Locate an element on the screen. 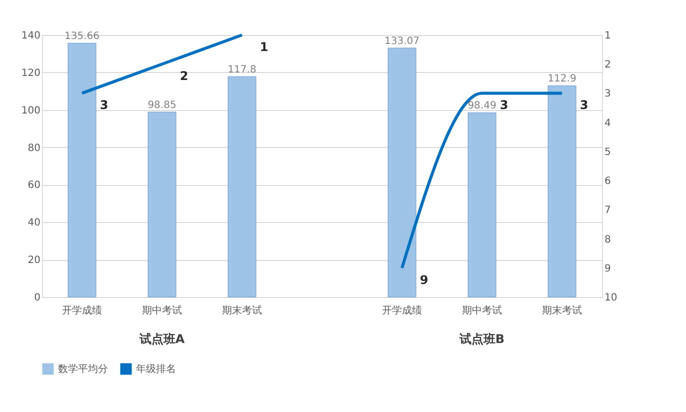 The height and width of the screenshot is (412, 686). y2-tick-label: 10 is located at coordinates (611, 298).